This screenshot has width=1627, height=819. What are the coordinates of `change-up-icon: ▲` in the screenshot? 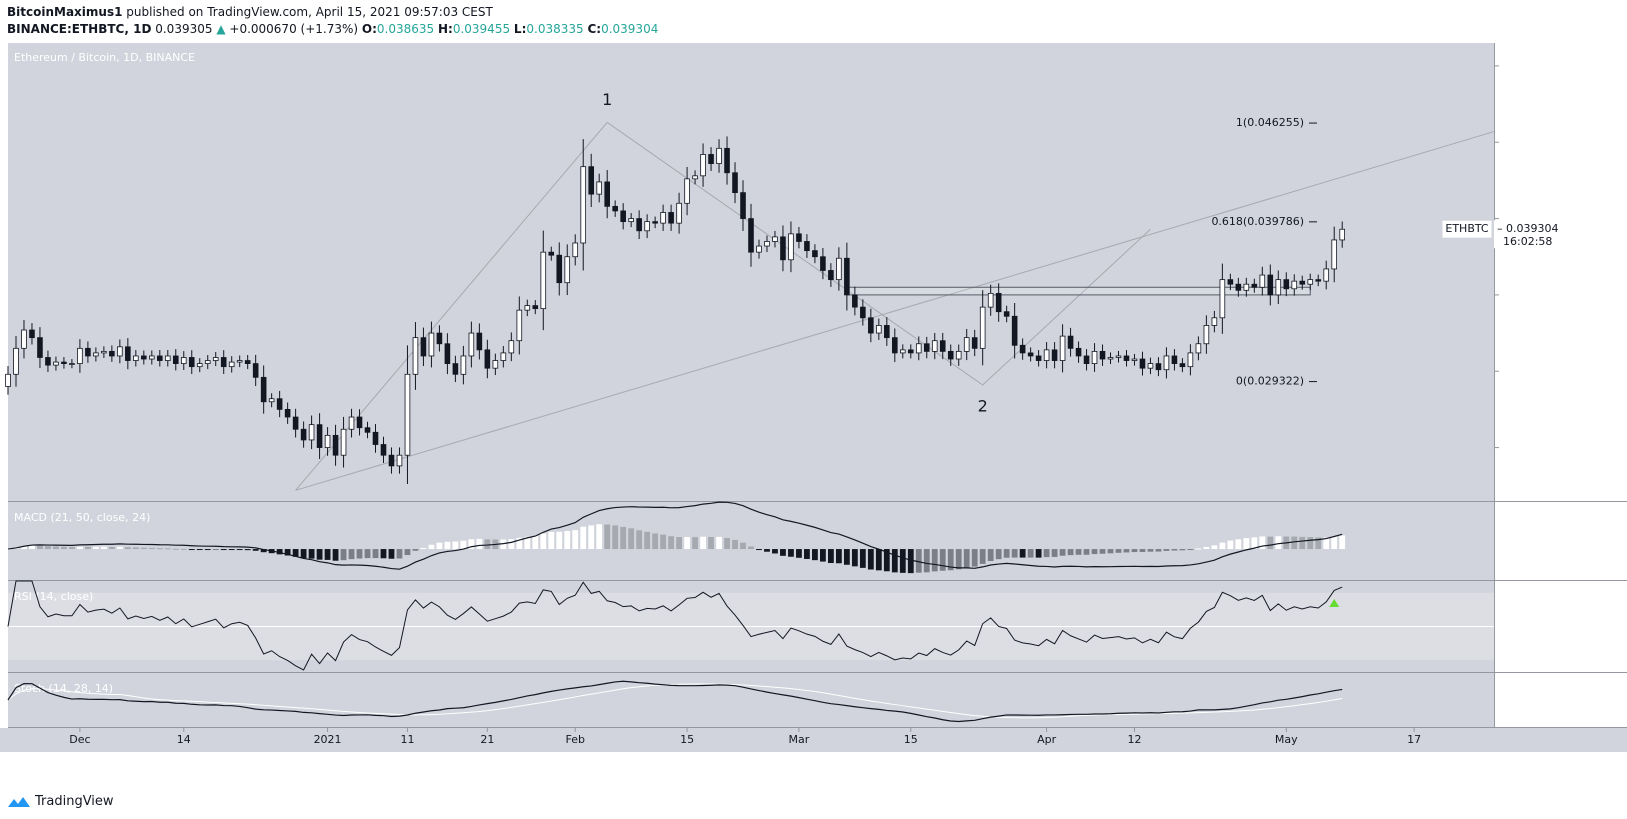 It's located at (221, 29).